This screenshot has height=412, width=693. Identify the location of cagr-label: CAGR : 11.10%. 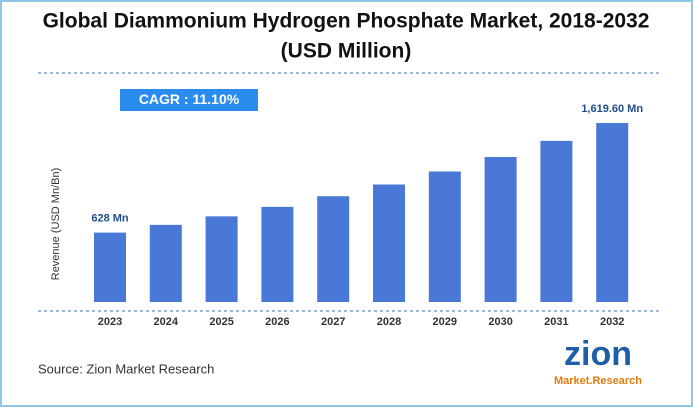
(189, 99).